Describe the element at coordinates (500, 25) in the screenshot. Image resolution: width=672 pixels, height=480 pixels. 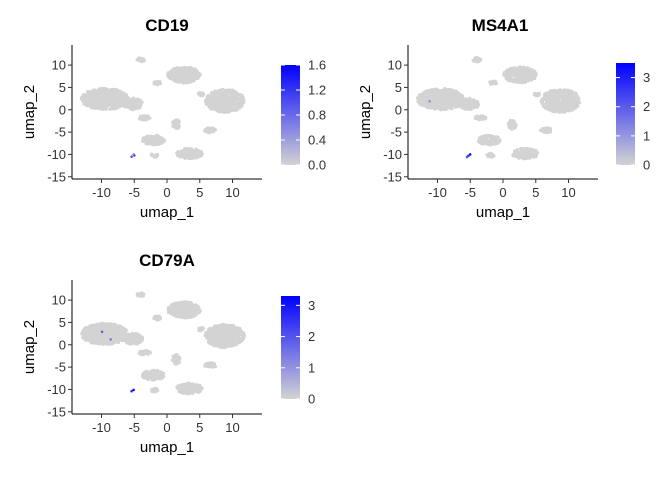
I see `plot-title: MS4A1` at that location.